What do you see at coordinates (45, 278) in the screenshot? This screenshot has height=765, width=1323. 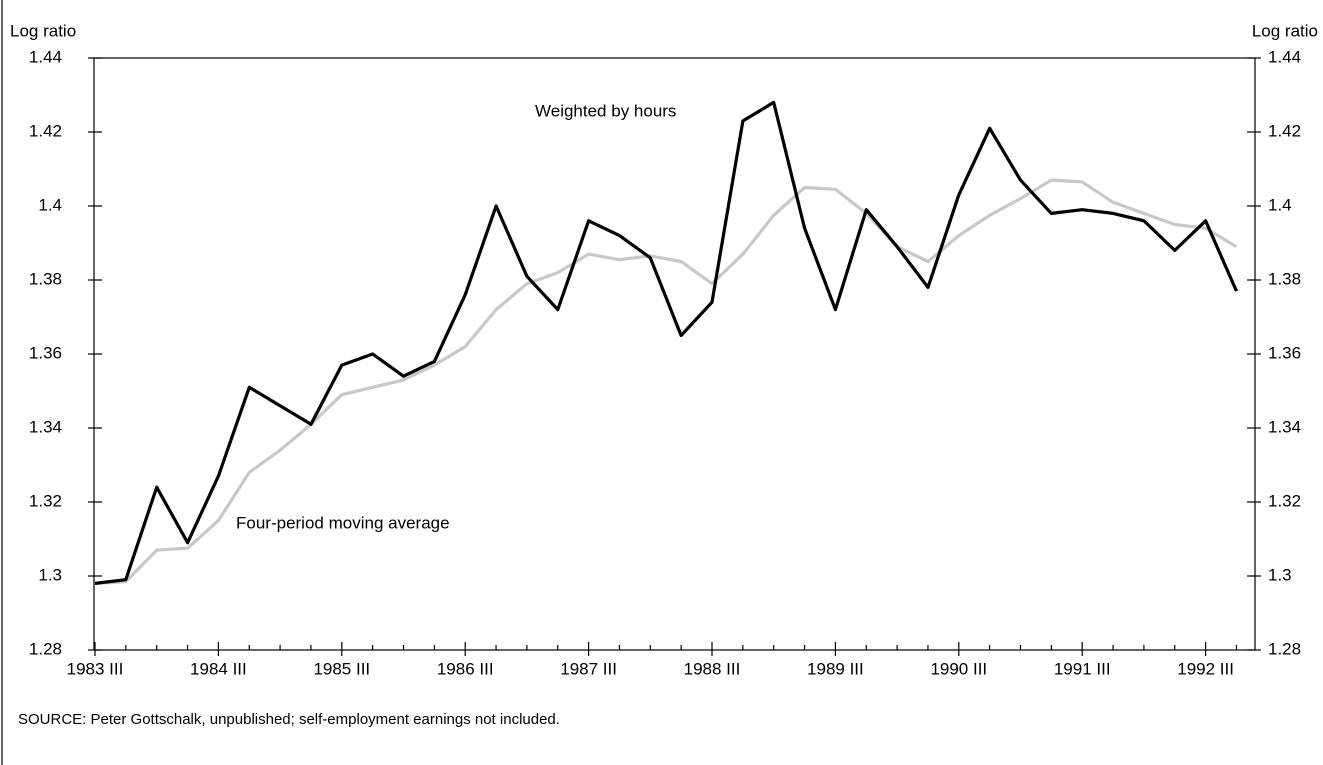 I see `y-tick-label: 1.38` at bounding box center [45, 278].